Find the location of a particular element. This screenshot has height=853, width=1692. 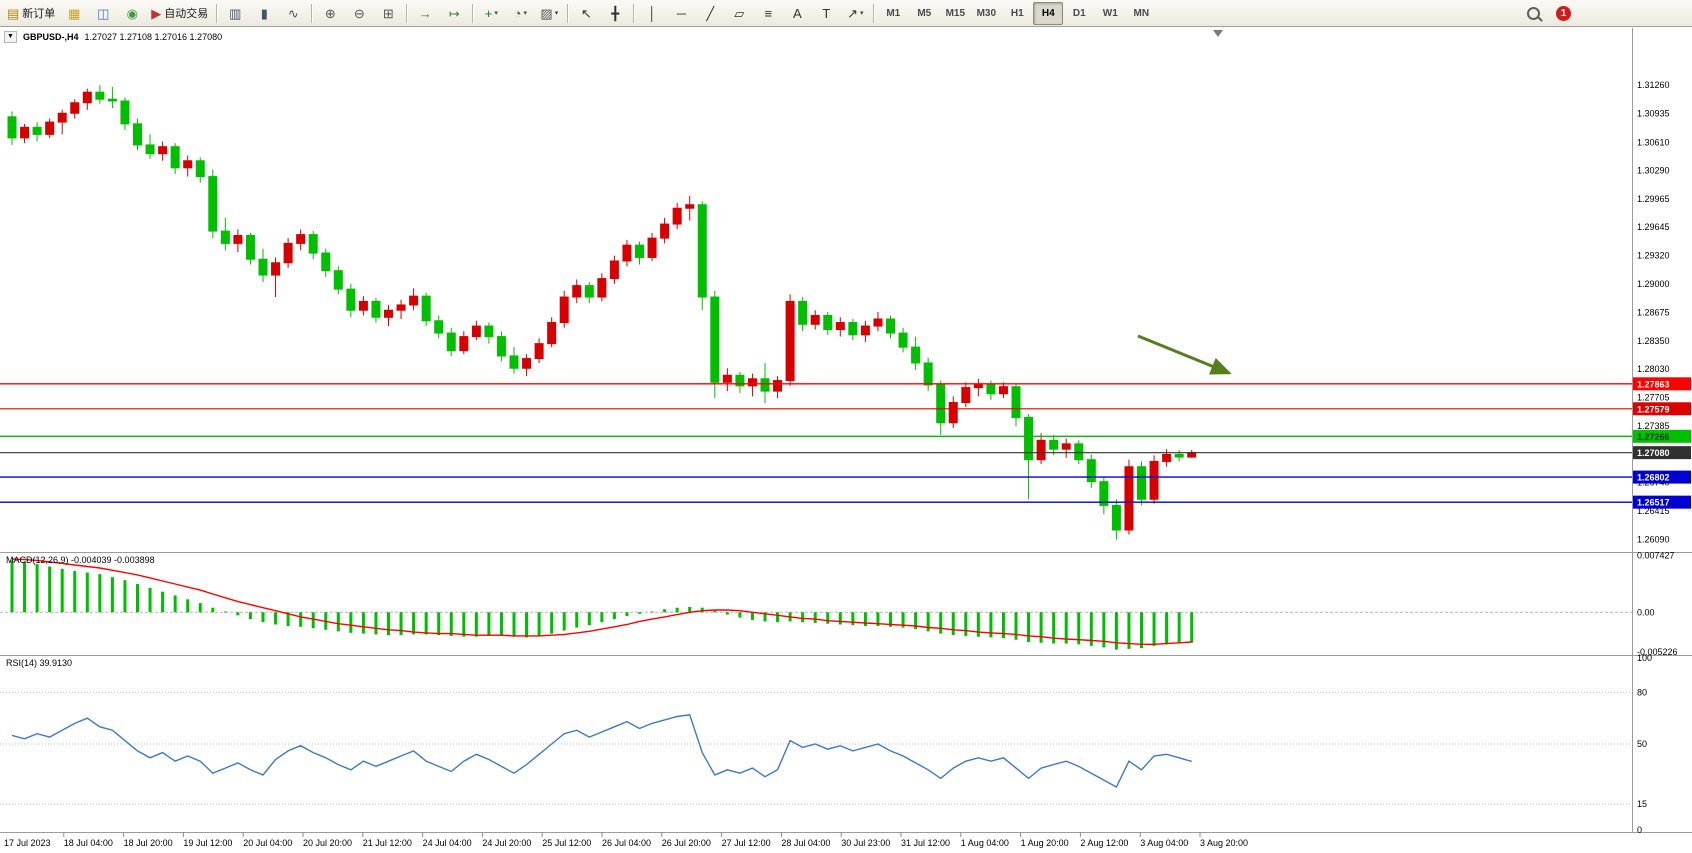

one-click-trading-toggle-icon: ▼ is located at coordinates (10, 37).